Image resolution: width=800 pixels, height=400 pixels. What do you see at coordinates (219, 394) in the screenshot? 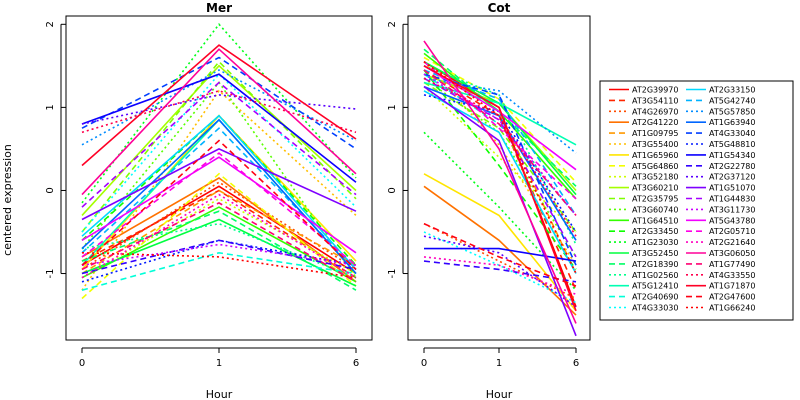
I see `panel-mer-x-axis-label: Hour` at bounding box center [219, 394].